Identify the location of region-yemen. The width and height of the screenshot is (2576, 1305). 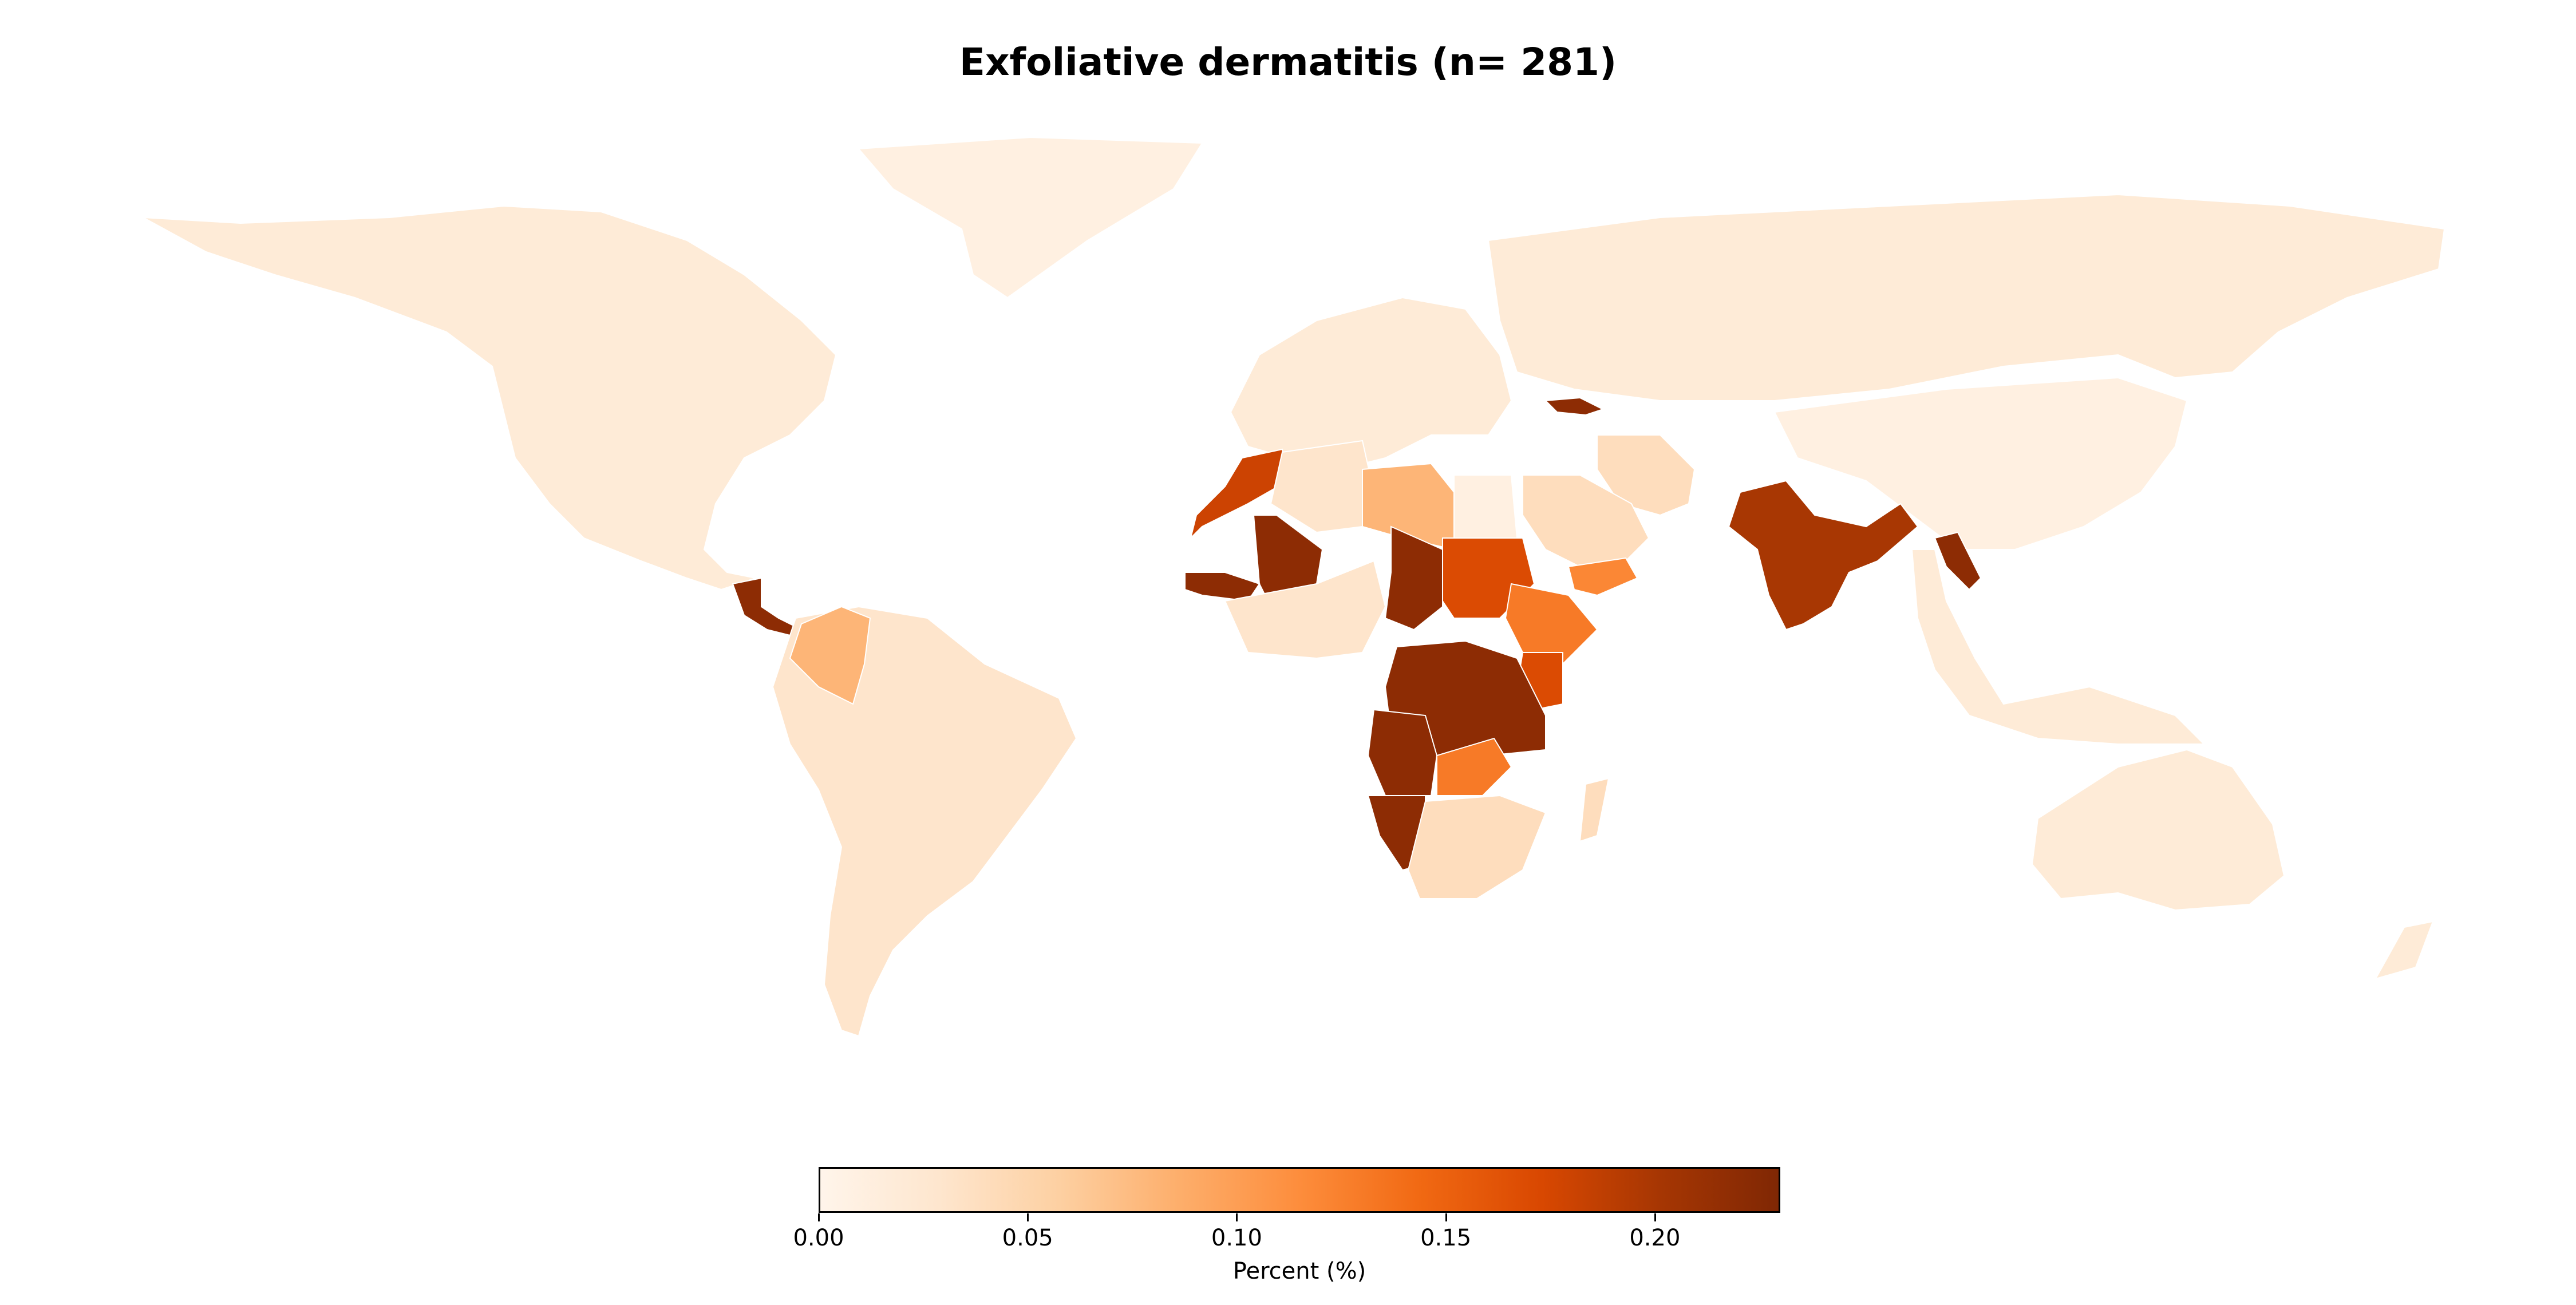
(1602, 576).